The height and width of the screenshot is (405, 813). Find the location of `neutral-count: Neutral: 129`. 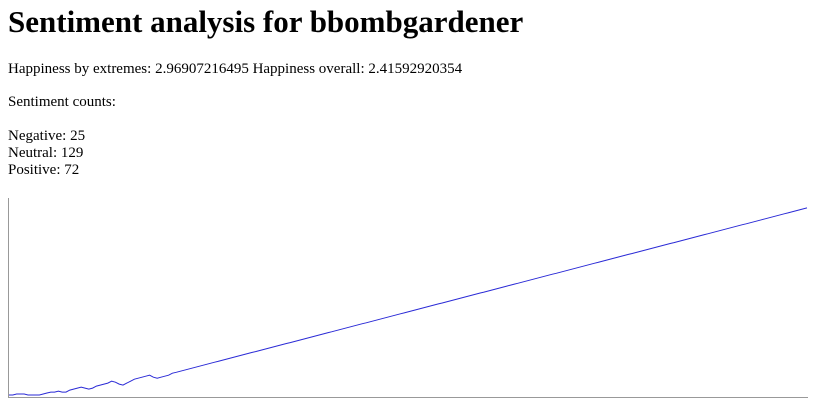

neutral-count: Neutral: 129 is located at coordinates (45, 153).